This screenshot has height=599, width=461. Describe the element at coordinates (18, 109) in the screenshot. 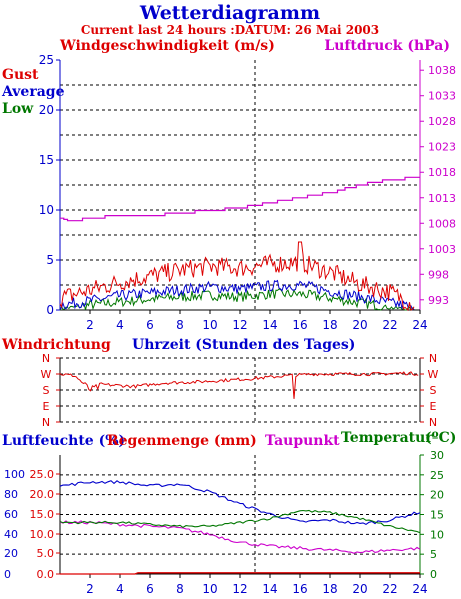

I see `legend-low: Low` at that location.